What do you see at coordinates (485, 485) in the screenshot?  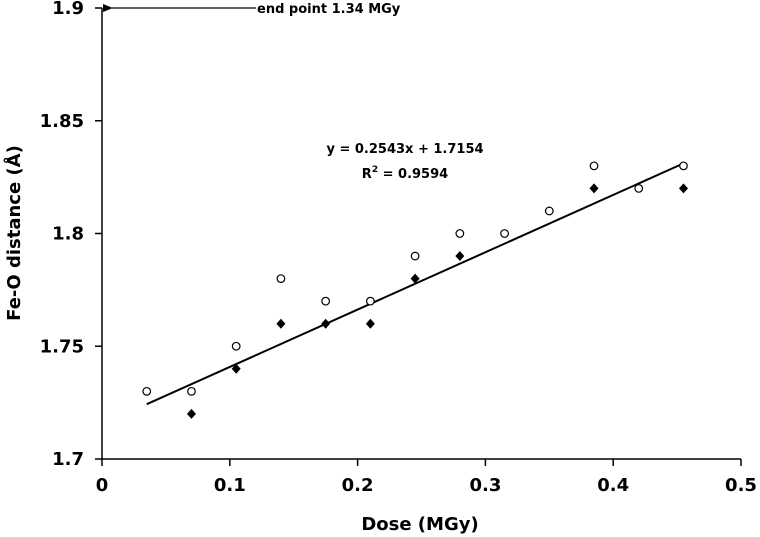 I see `x-tick-label: 0.3` at bounding box center [485, 485].